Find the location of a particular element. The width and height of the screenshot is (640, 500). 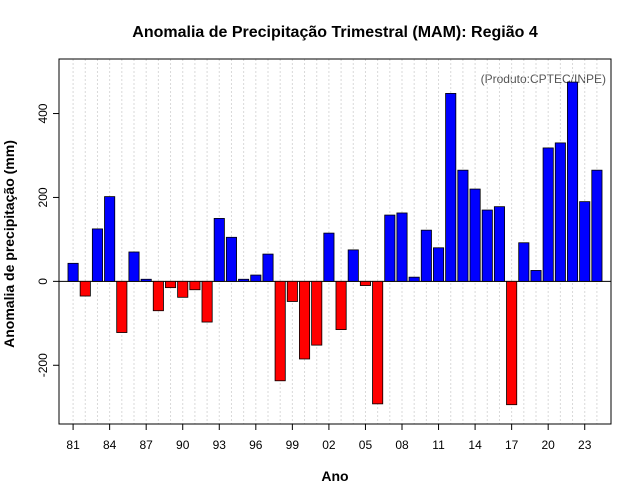

x-tick-label: 23 is located at coordinates (585, 445).